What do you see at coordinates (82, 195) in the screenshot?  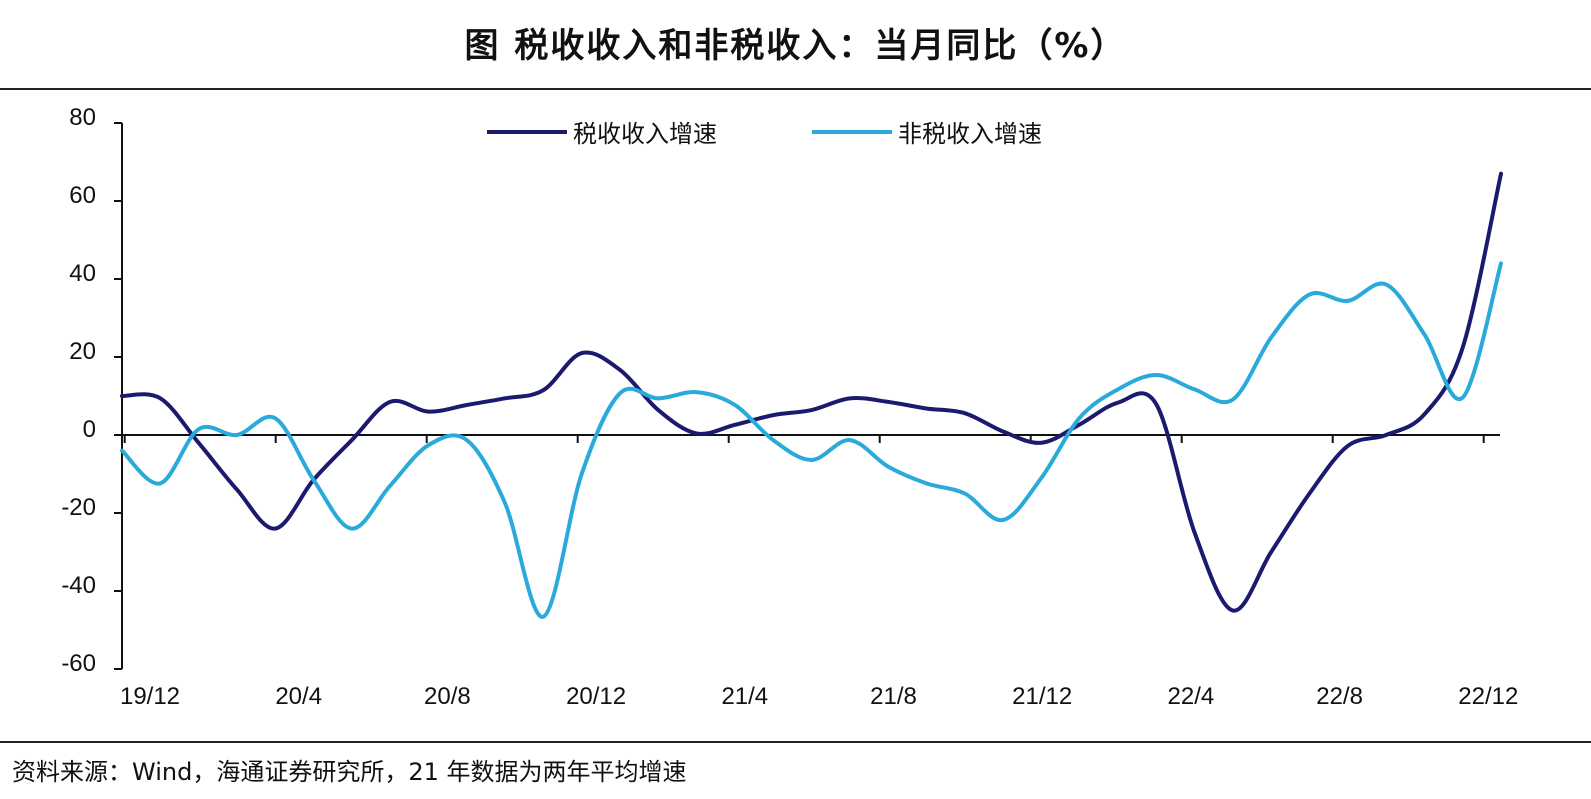 I see `y-tick-label: 60` at bounding box center [82, 195].